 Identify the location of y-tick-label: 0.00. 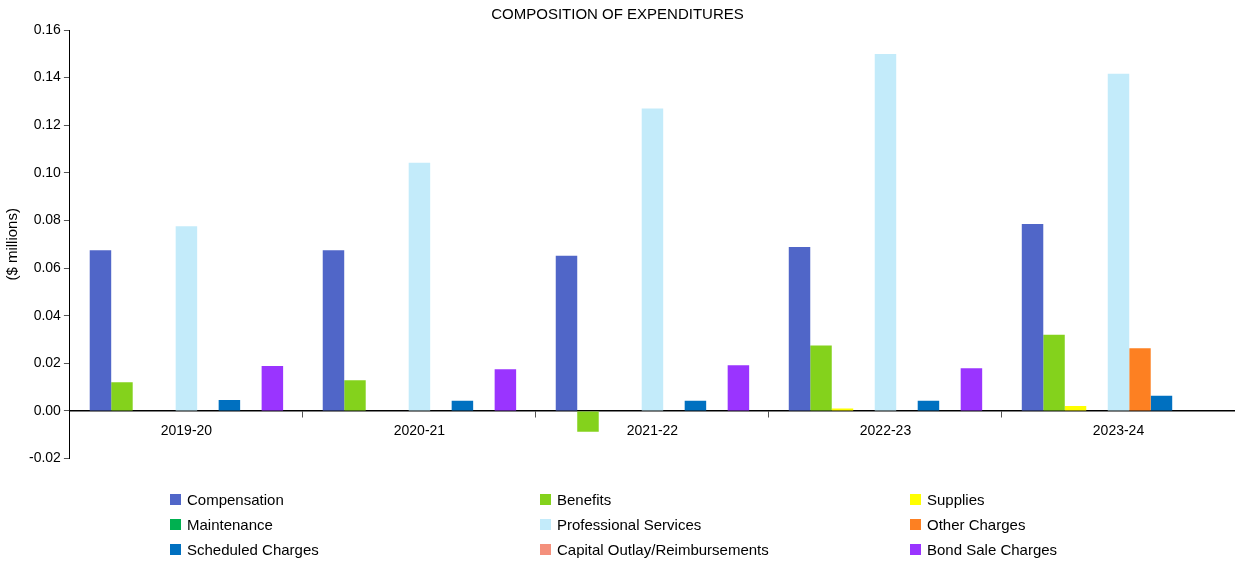
(47, 409).